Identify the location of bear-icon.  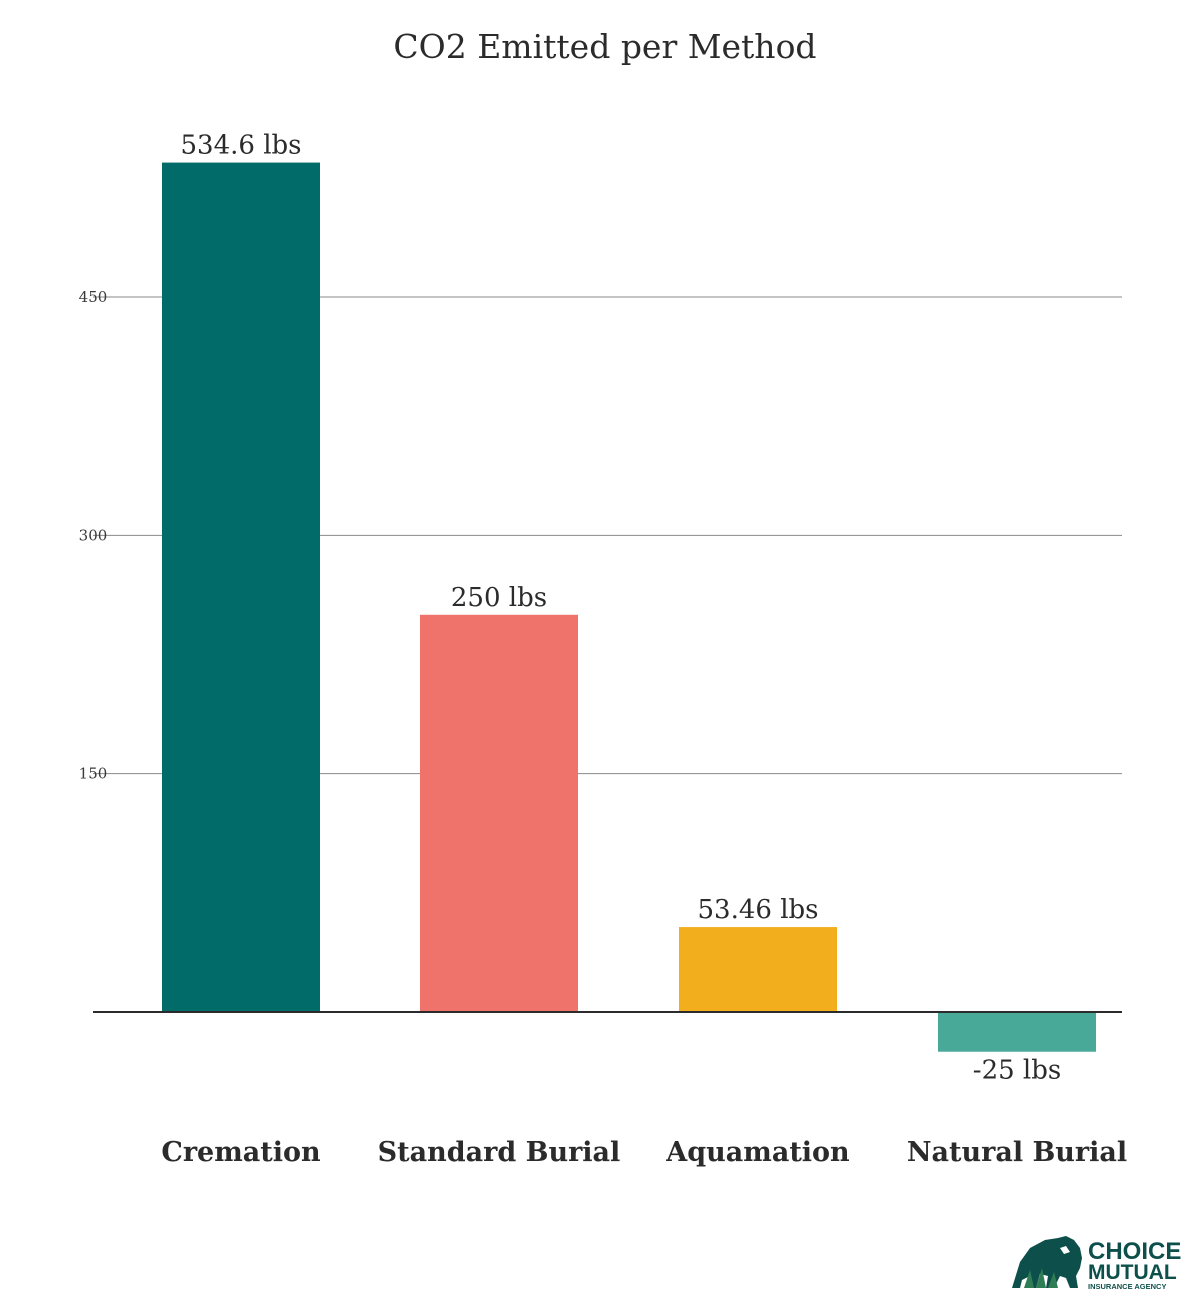
(1047, 1262).